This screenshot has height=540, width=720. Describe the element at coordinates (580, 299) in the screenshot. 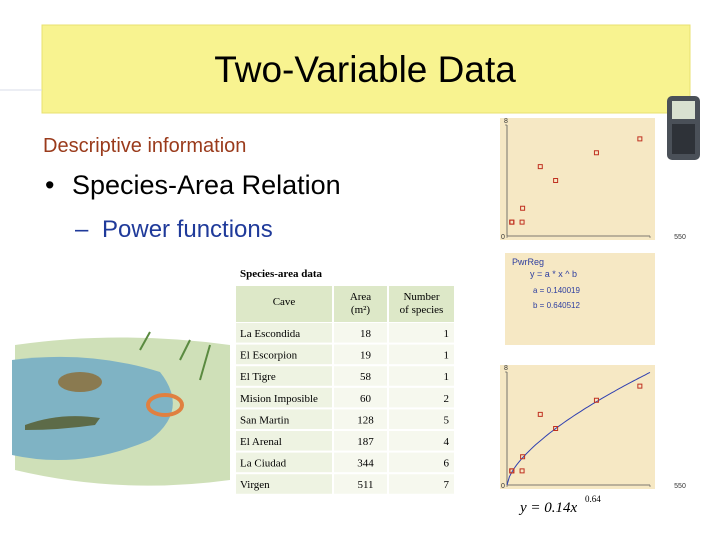

I see `regression-panel` at that location.